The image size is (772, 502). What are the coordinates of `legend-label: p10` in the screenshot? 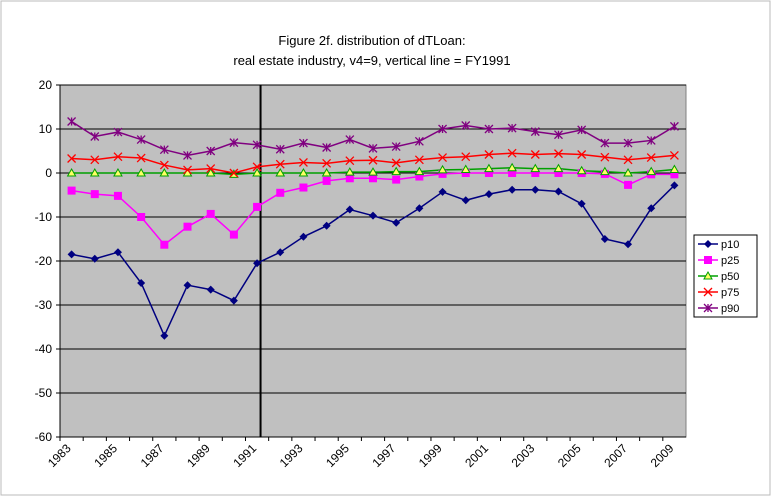 It's located at (730, 245).